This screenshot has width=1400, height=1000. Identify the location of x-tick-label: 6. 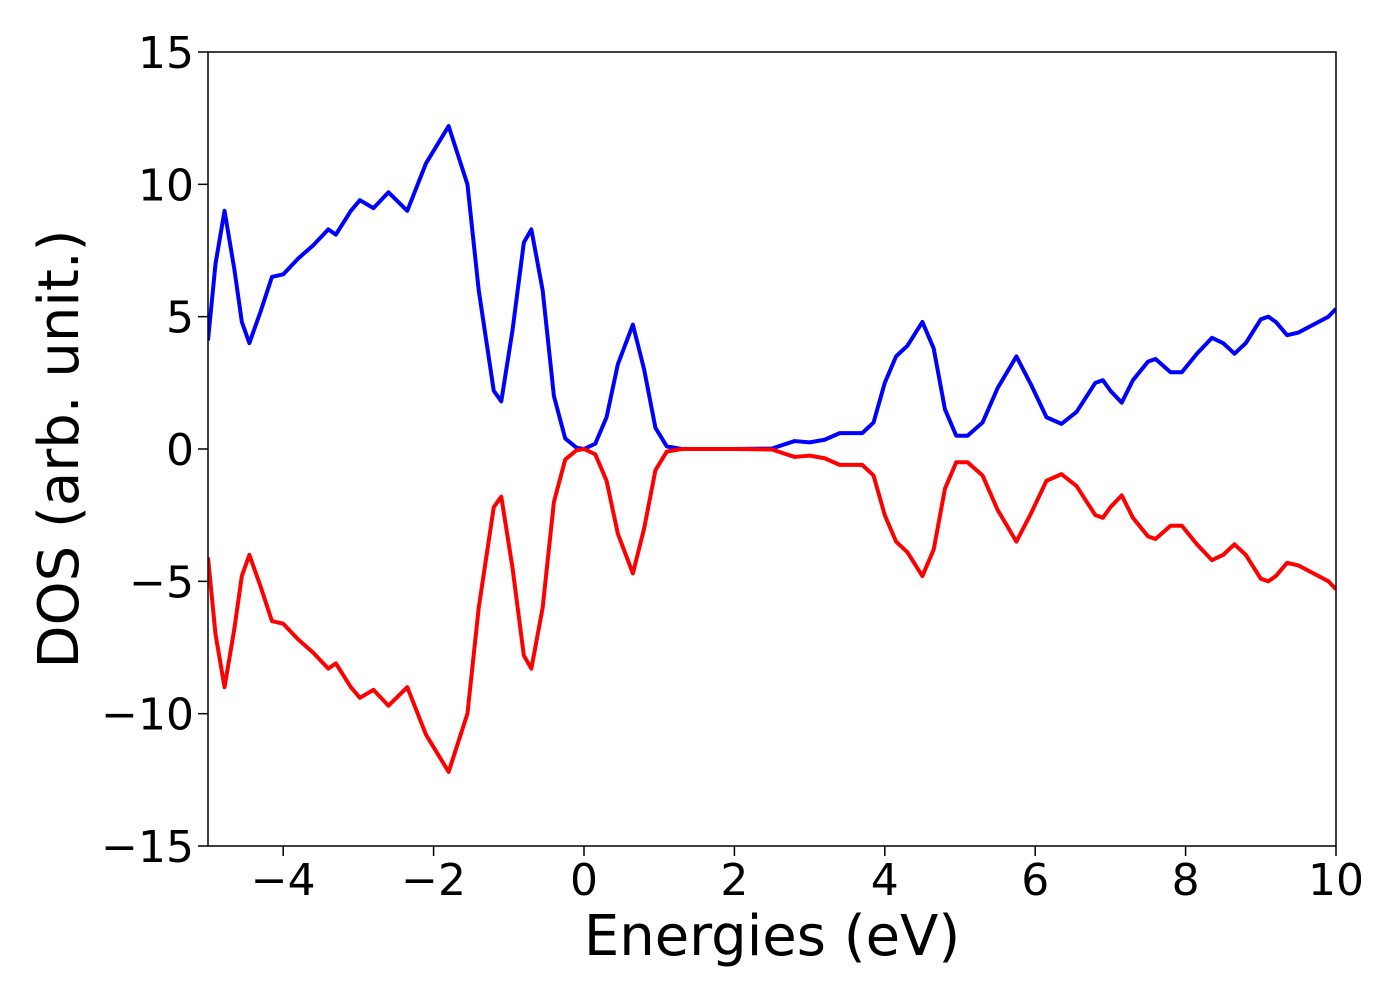
(1035, 880).